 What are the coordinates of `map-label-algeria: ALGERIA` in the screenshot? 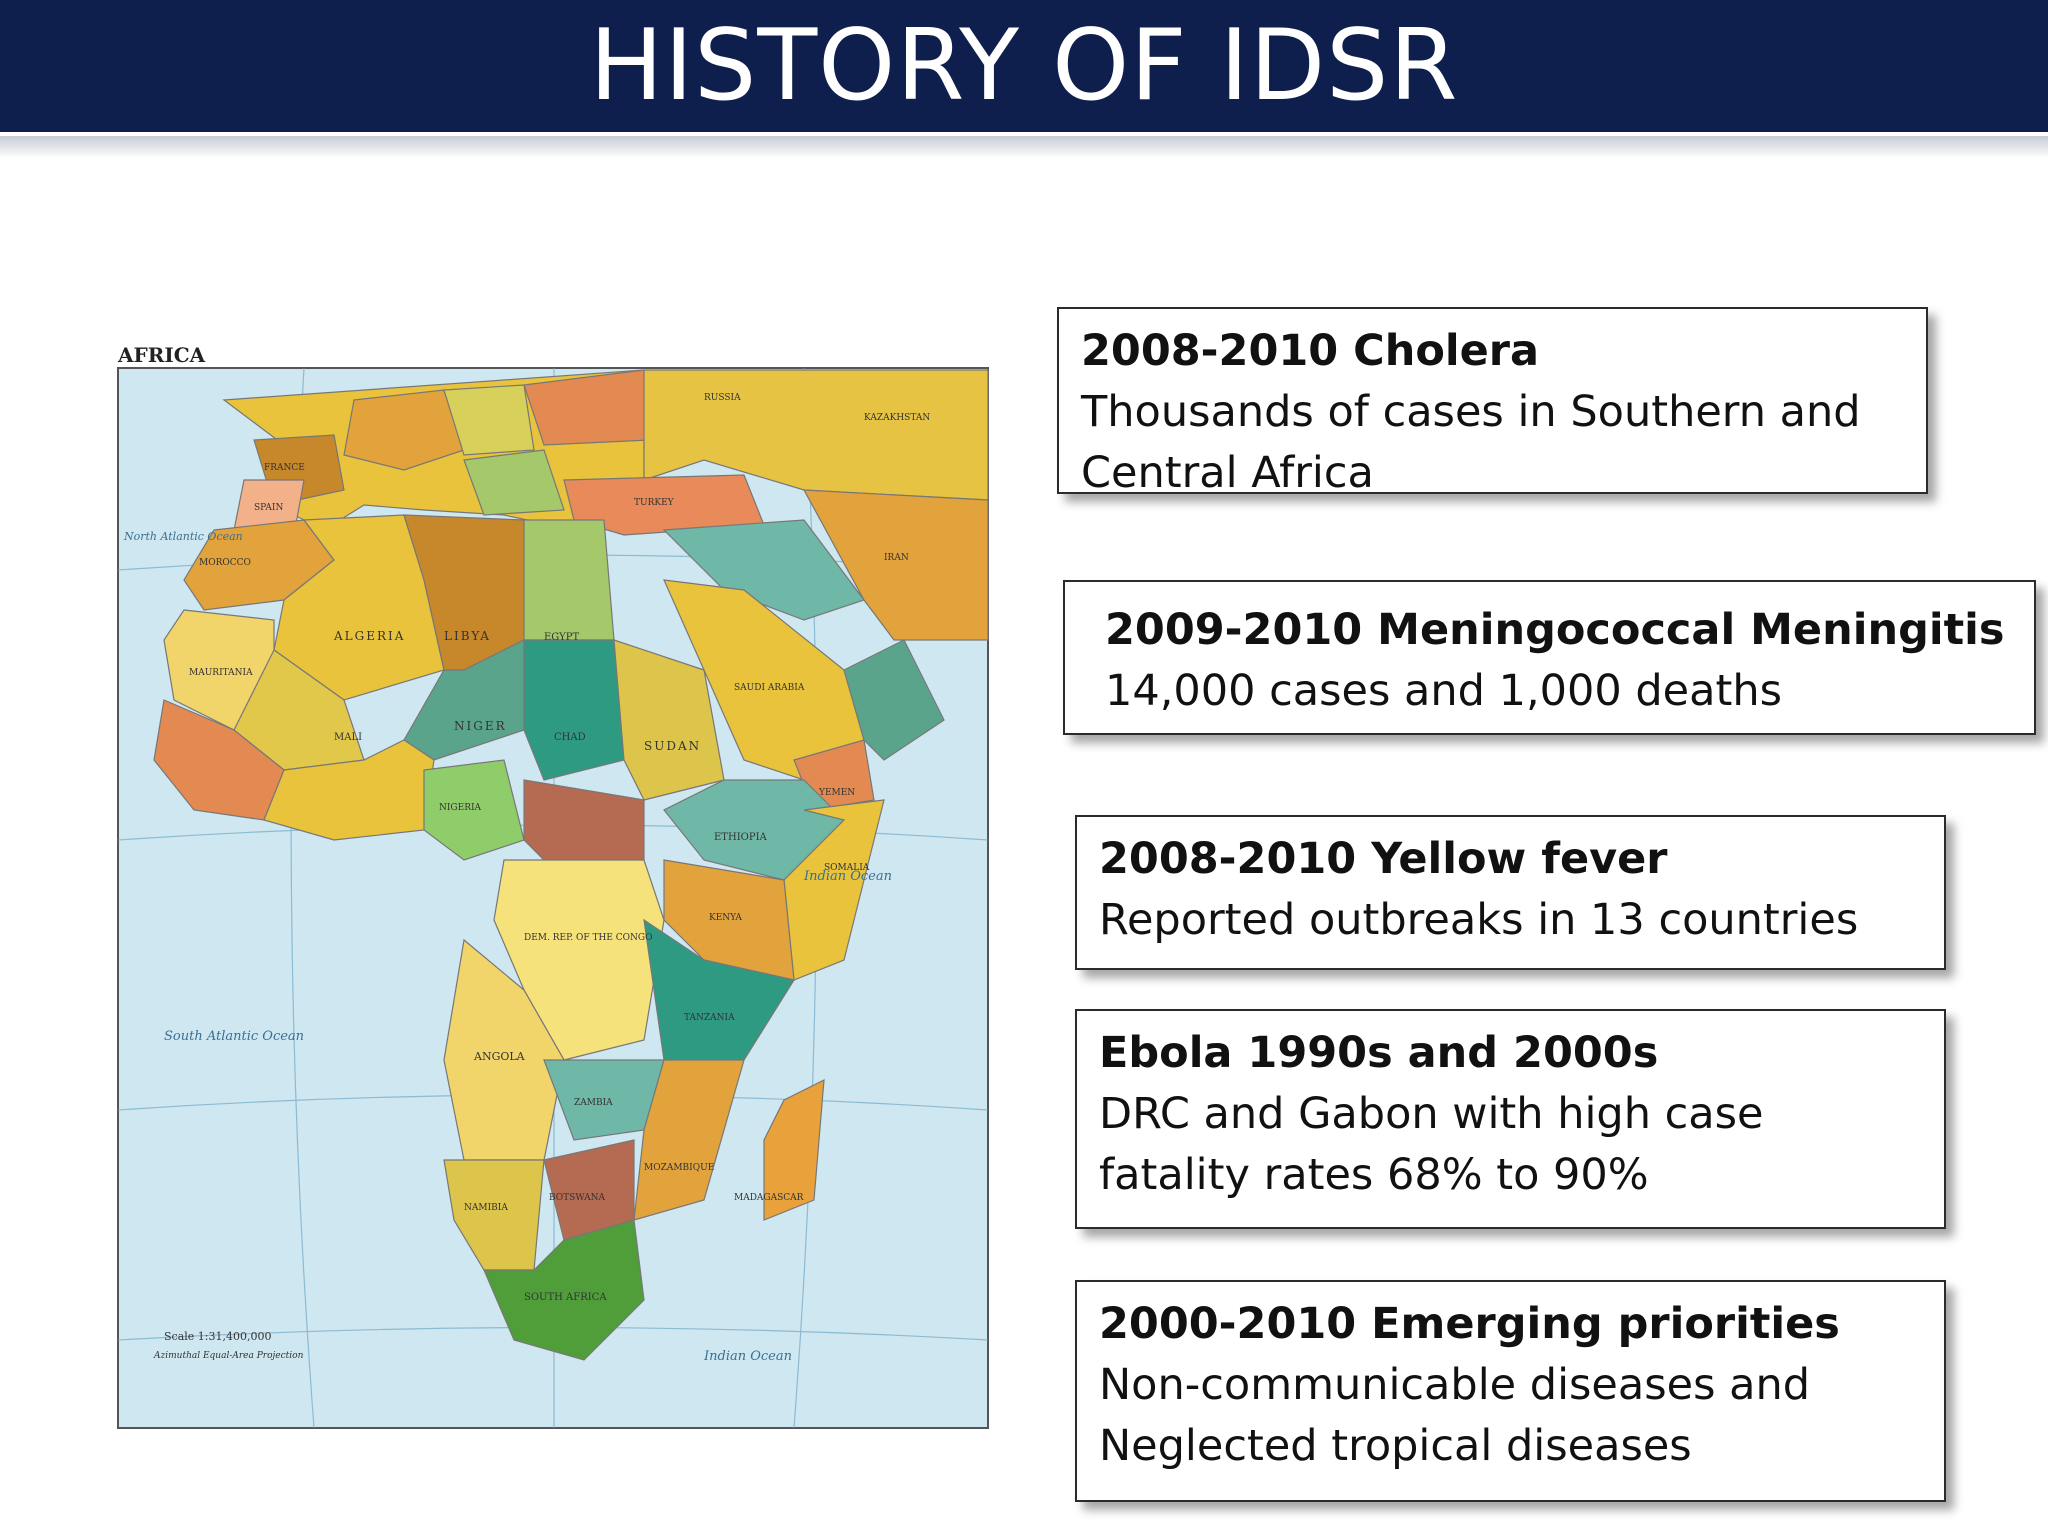 It's located at (369, 636).